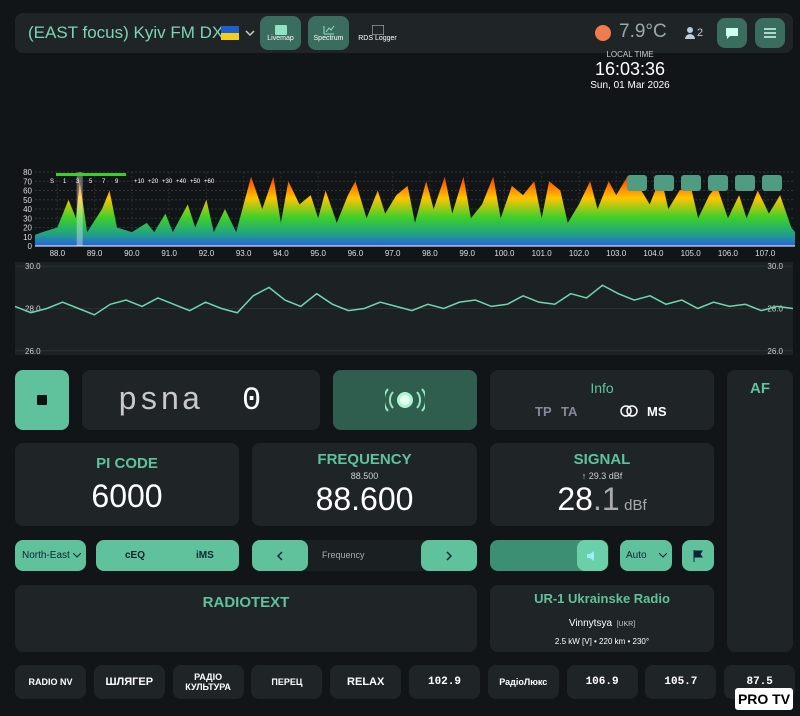  What do you see at coordinates (643, 31) in the screenshot?
I see `temperature: 7.9°C` at bounding box center [643, 31].